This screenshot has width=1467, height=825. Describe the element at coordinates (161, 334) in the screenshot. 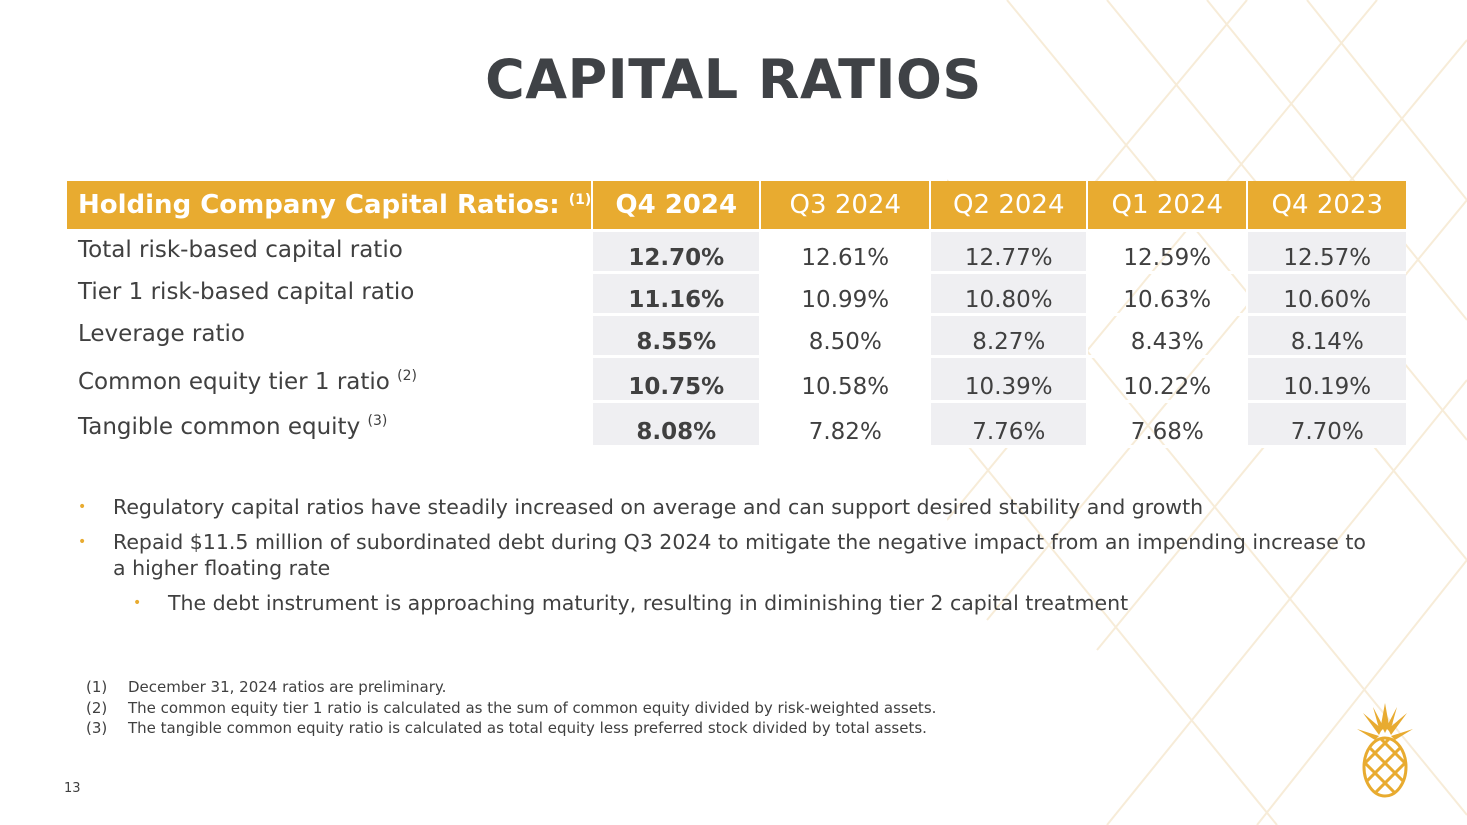

I see `row-label: Leverage ratio` at that location.